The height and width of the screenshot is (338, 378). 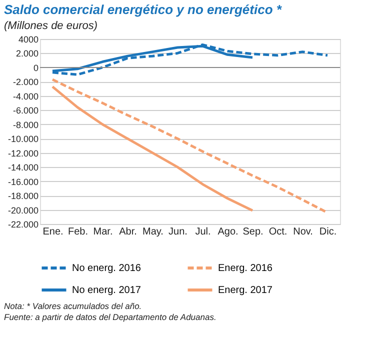 I want to click on x-tick-label: Oct., so click(x=278, y=232).